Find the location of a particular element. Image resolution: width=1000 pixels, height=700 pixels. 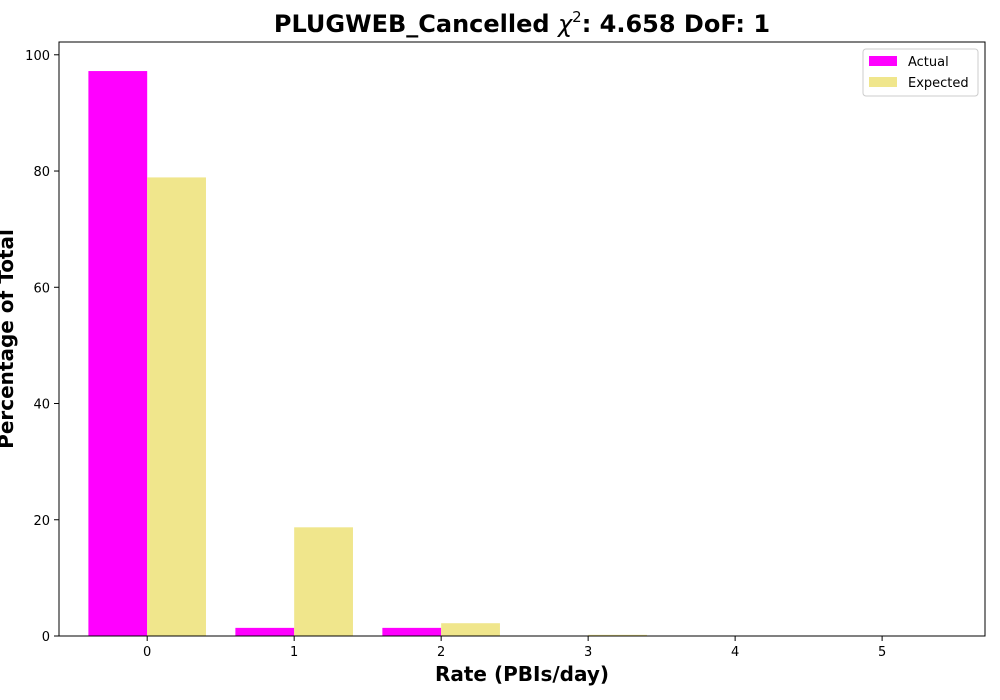

x-axis: 0 1 2 3 4 5 is located at coordinates (514, 648).